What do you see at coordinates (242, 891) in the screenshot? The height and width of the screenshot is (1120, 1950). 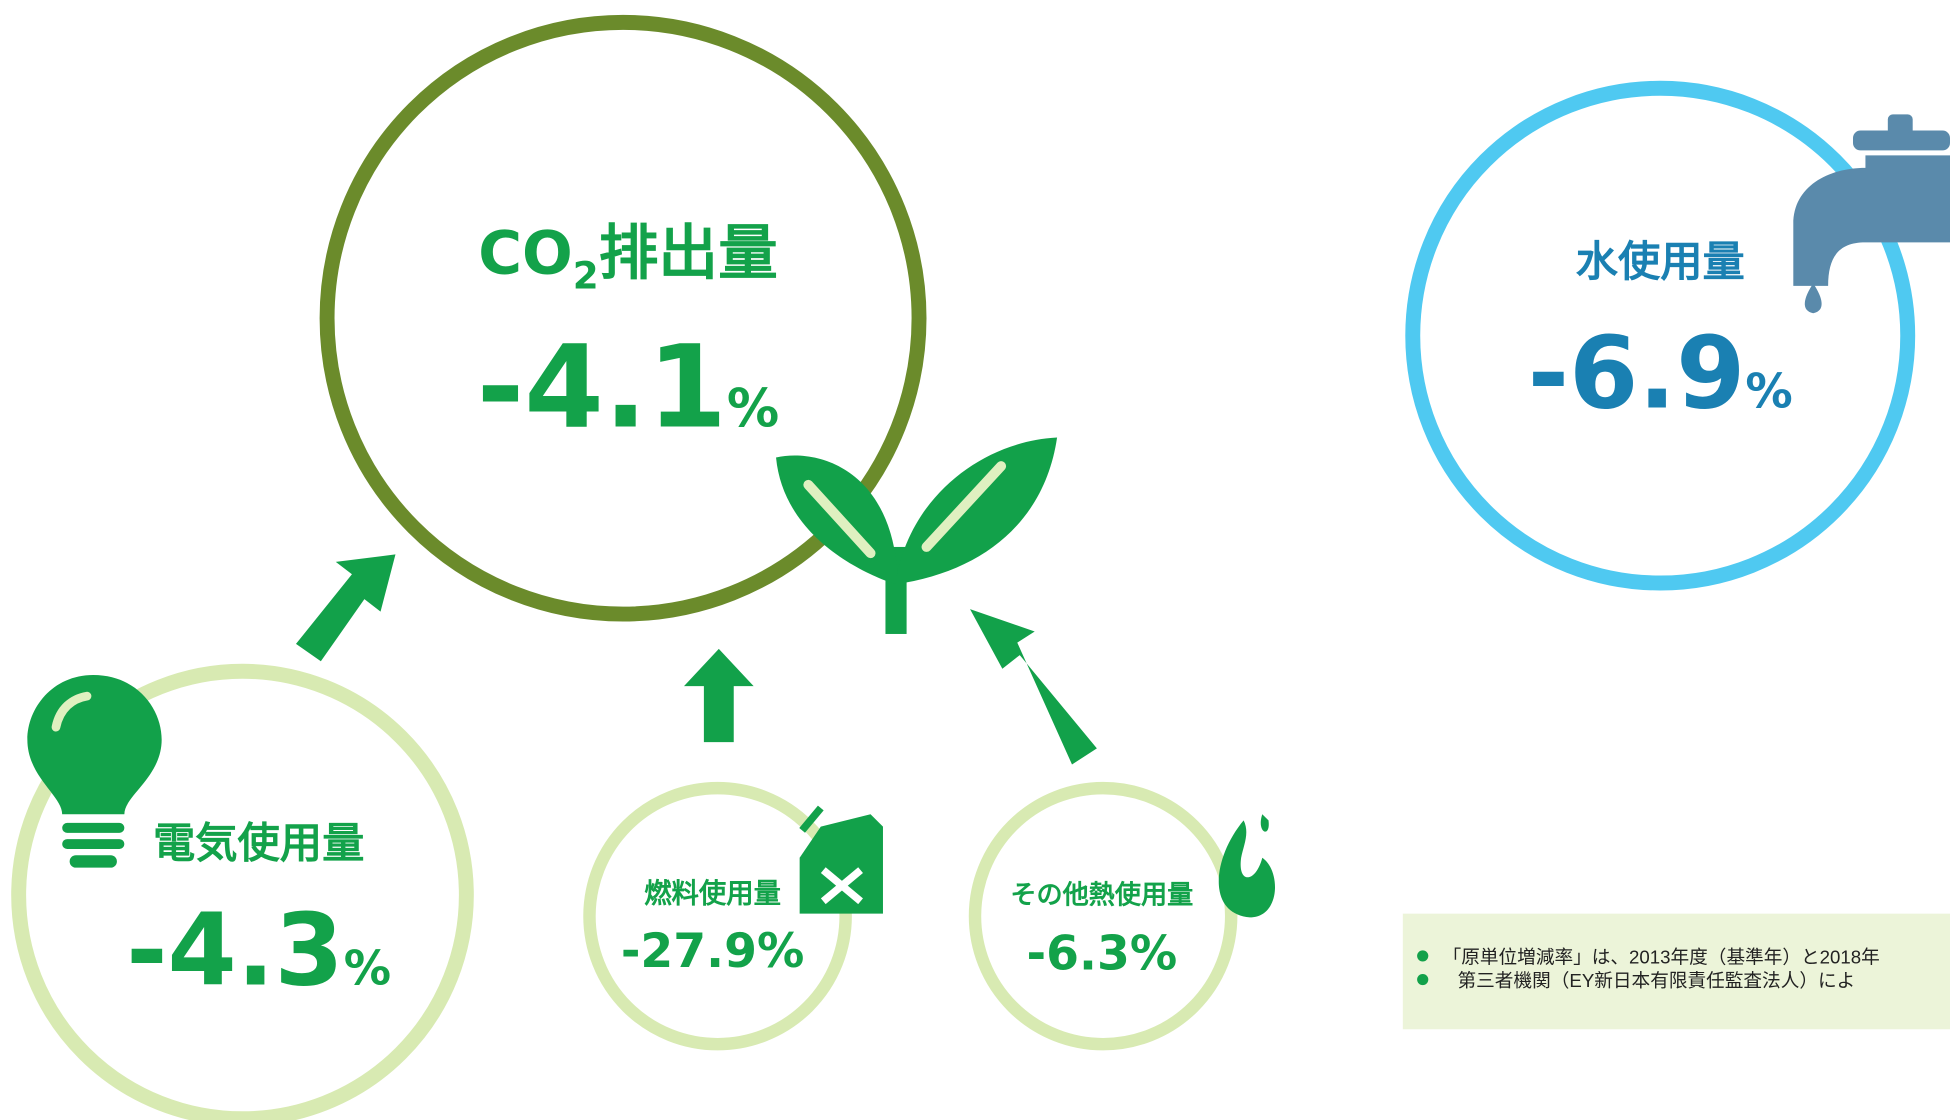 I see `electricity-circle` at bounding box center [242, 891].